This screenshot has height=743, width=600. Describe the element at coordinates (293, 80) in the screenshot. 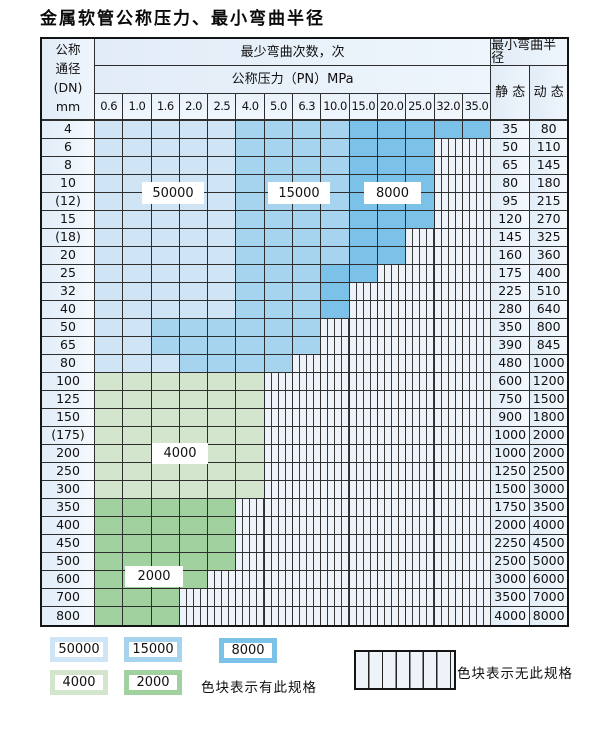

I see `pressure-header-cell: 公称压力（PN）MPa` at that location.